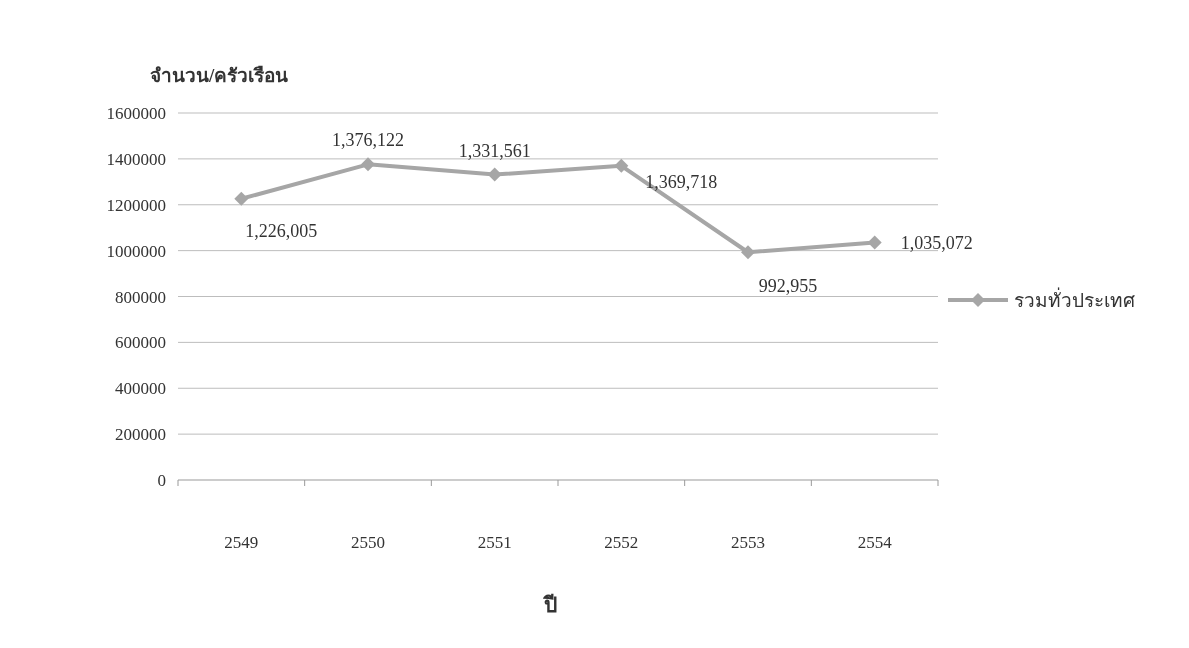 The height and width of the screenshot is (648, 1189). Describe the element at coordinates (140, 343) in the screenshot. I see `y-tick-label: 600000` at that location.